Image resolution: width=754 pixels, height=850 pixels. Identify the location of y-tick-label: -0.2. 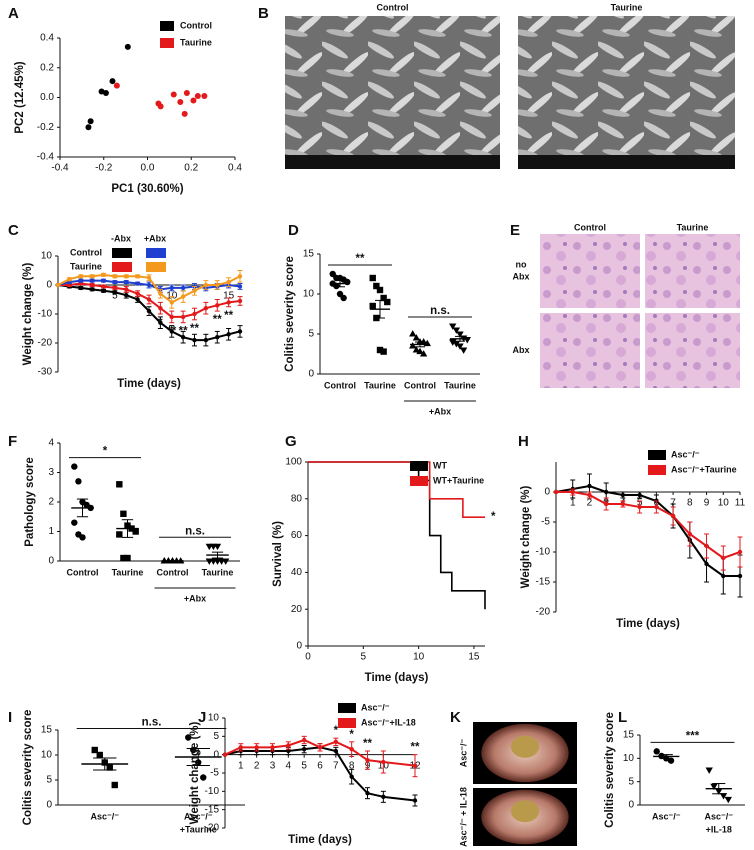
(46, 127).